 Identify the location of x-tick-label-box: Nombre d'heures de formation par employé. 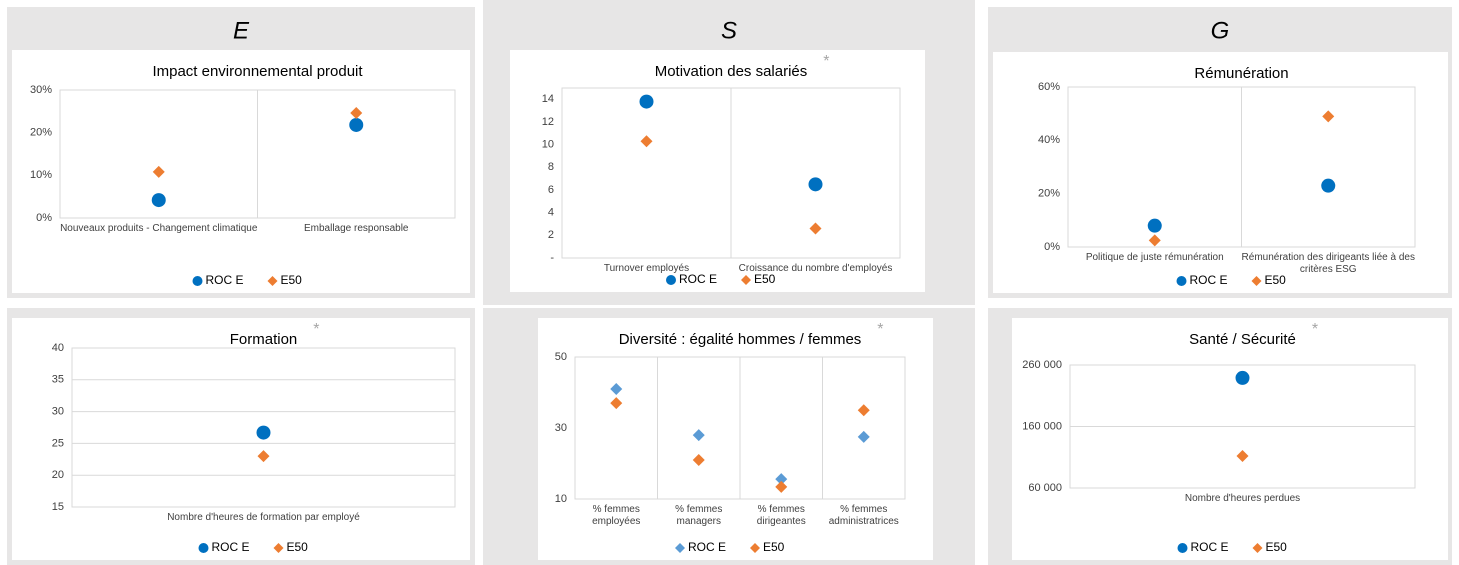
(263, 517).